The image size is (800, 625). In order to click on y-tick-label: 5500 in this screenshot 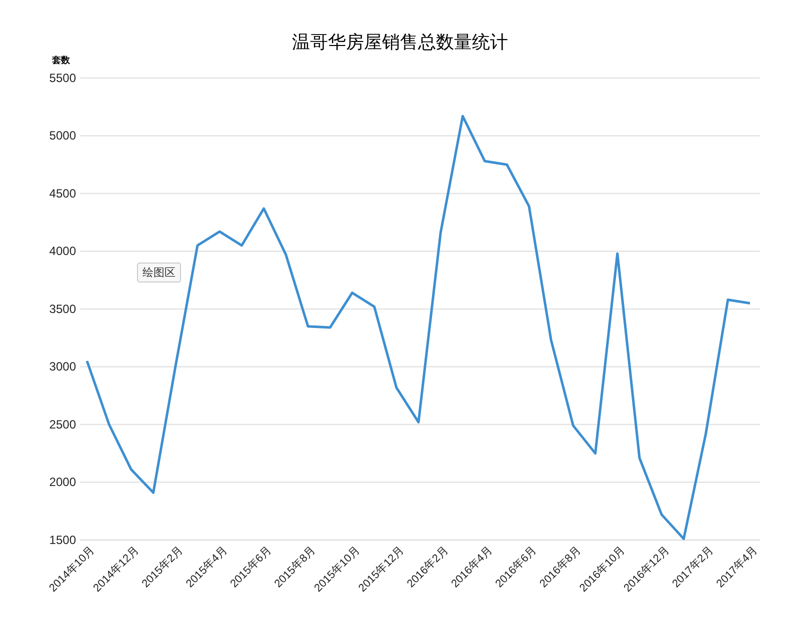, I will do `click(62, 77)`.